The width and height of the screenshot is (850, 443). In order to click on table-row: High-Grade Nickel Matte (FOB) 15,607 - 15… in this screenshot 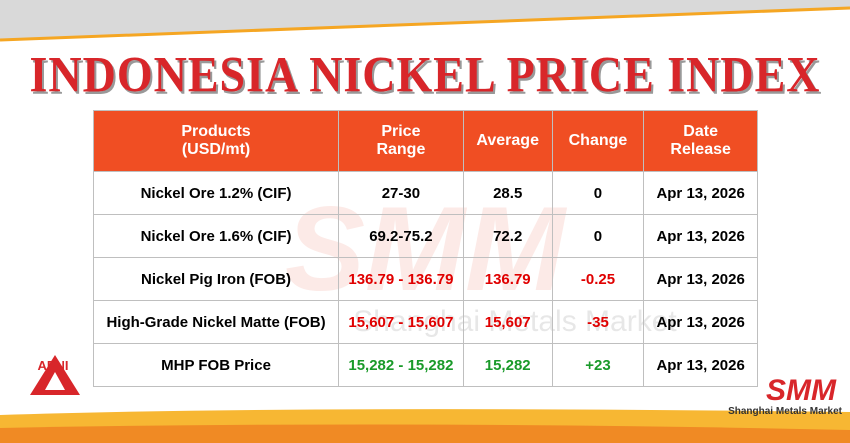, I will do `click(425, 322)`.